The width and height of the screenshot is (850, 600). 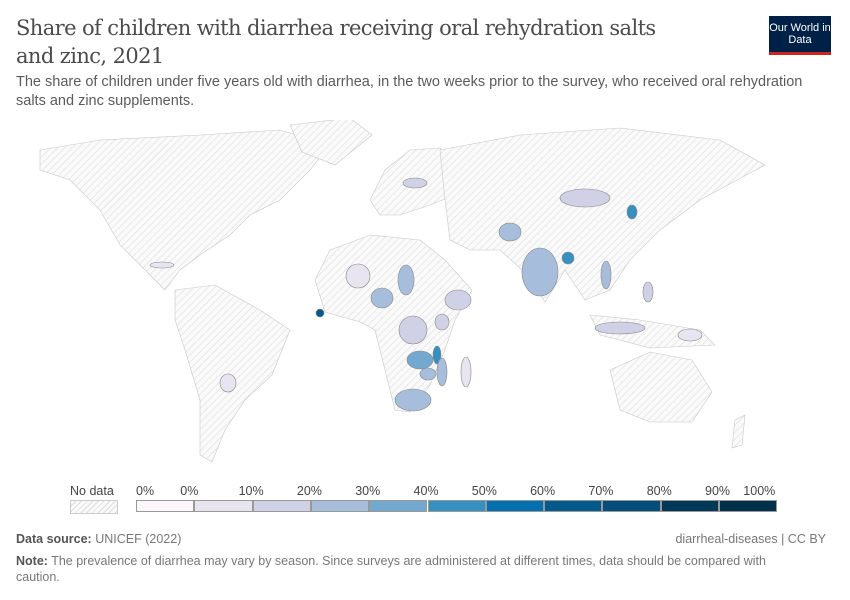 What do you see at coordinates (632, 212) in the screenshot?
I see `country-north-korea` at bounding box center [632, 212].